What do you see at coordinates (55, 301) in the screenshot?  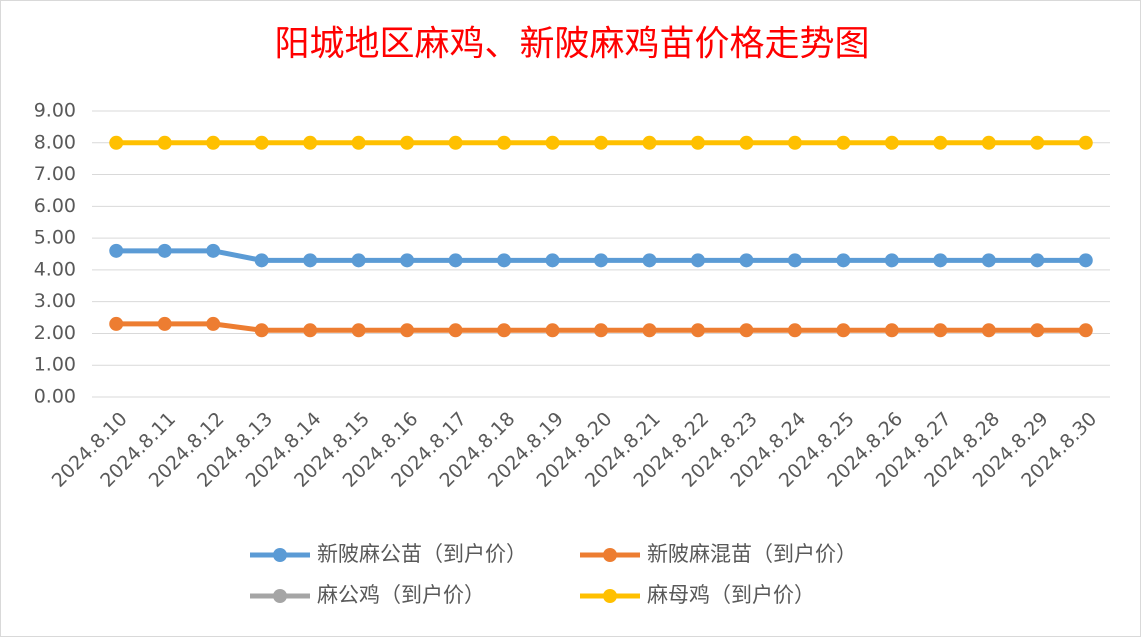 I see `y-tick-label: 3.00` at bounding box center [55, 301].